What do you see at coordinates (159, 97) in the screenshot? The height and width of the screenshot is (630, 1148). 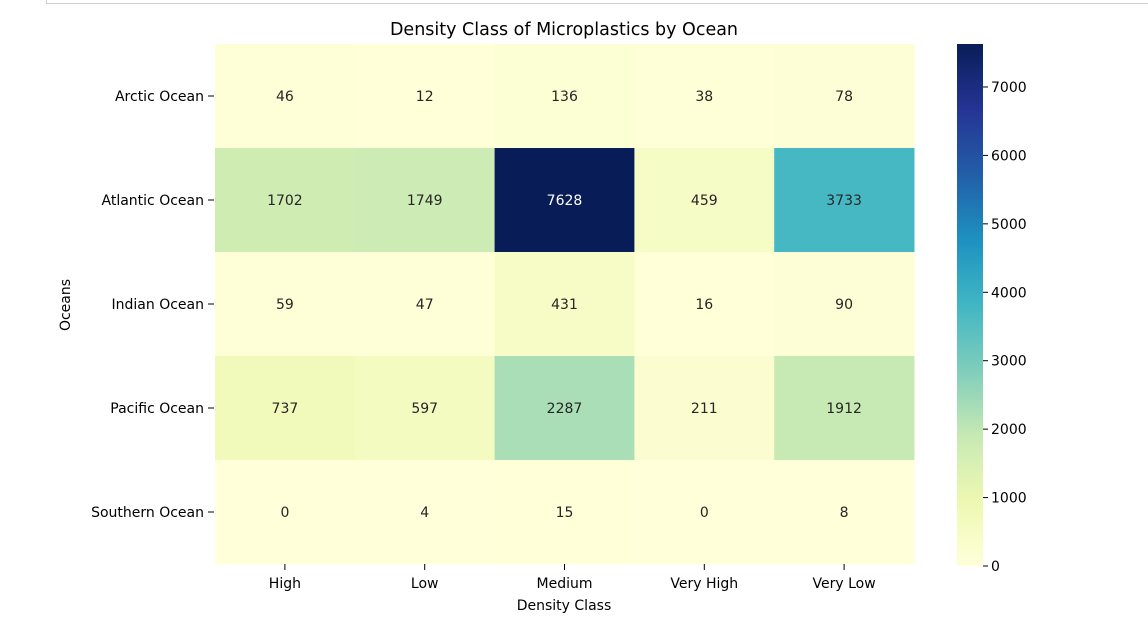 I see `row-tick-label: Arctic Ocean` at bounding box center [159, 97].